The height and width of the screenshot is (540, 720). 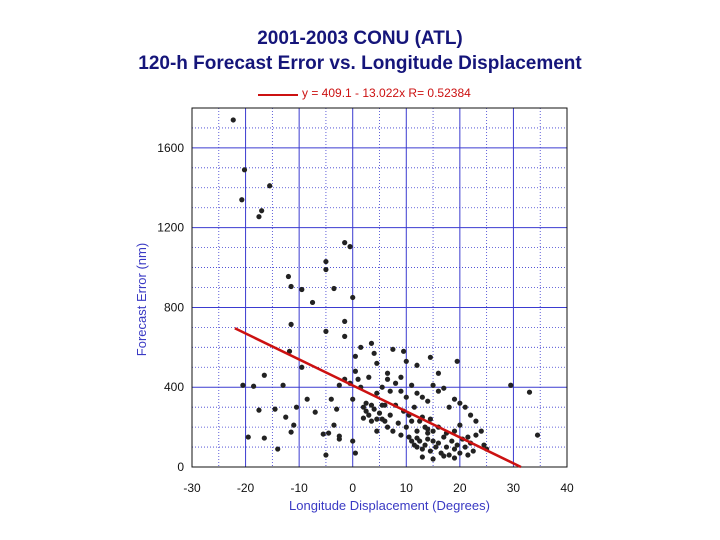 What do you see at coordinates (170, 148) in the screenshot?
I see `y-tick-label: 1600` at bounding box center [170, 148].